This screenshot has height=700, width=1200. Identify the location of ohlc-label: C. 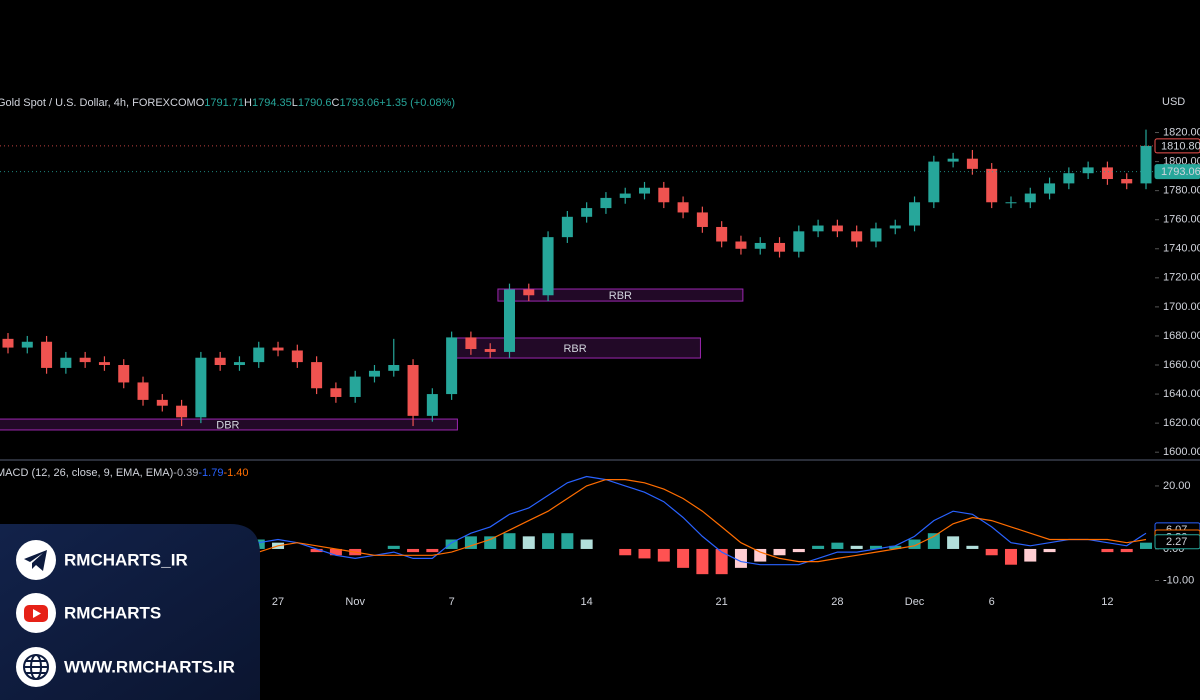
(336, 103).